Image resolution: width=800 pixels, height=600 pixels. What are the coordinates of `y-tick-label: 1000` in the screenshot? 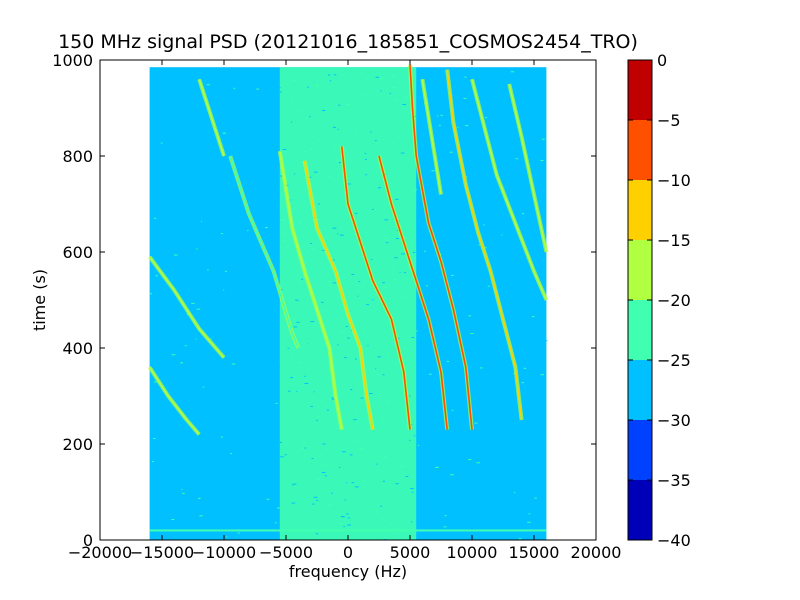 It's located at (72, 60).